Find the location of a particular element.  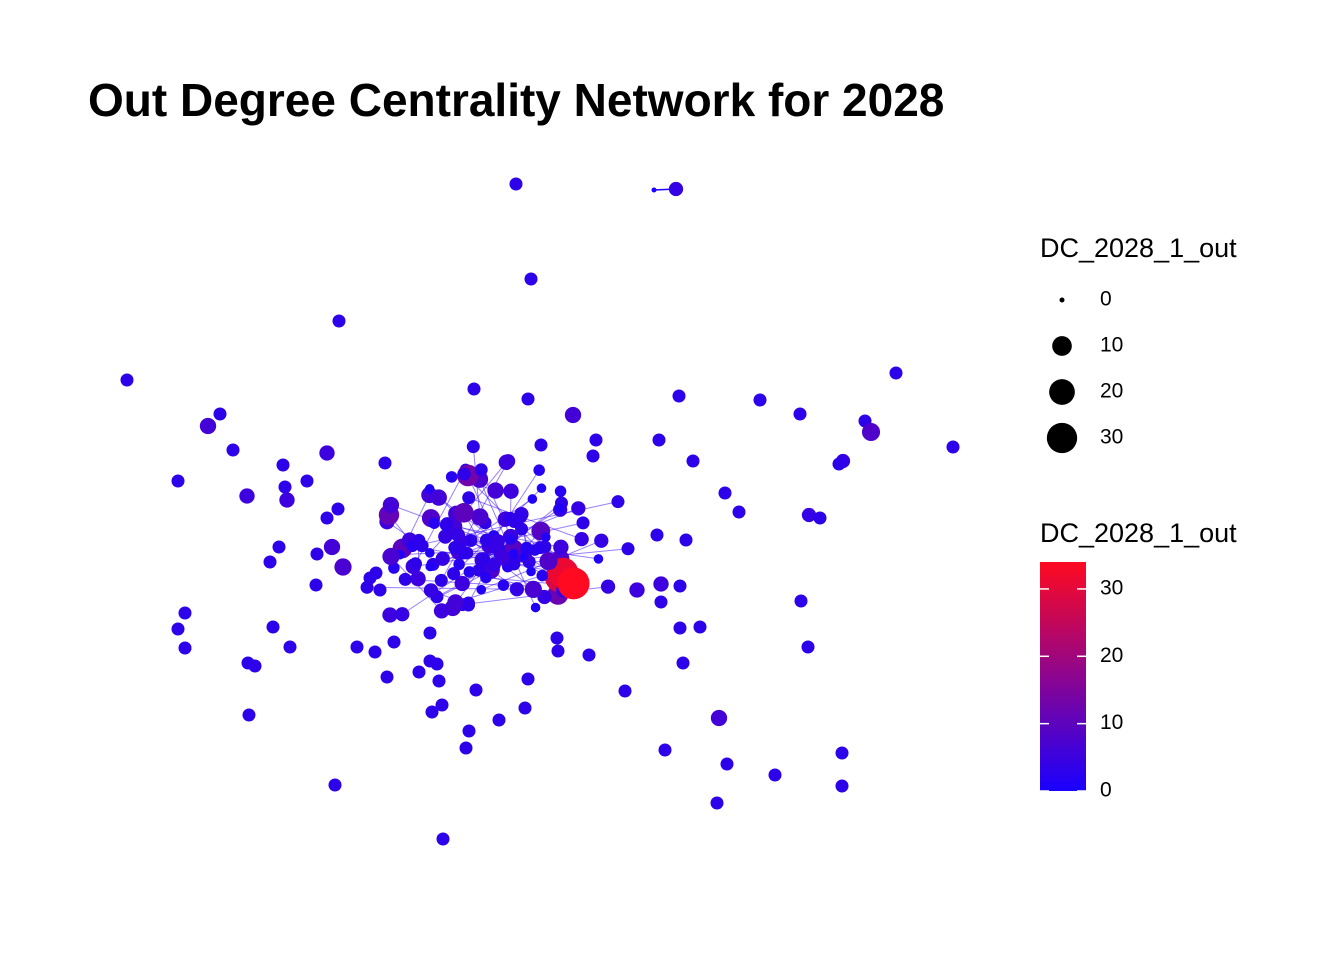

size-legend-title: DC_2028_1_out is located at coordinates (1138, 248).